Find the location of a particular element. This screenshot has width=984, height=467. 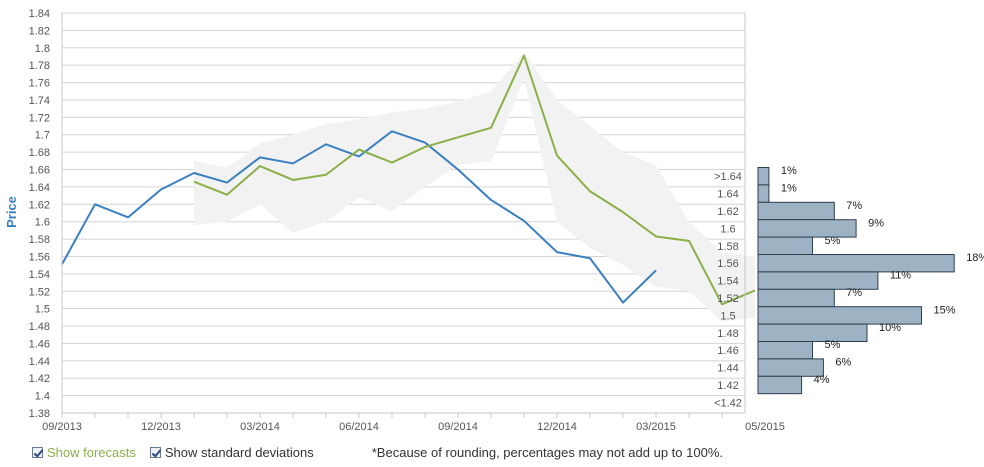

distribution-bar-pct: 10% is located at coordinates (890, 328).